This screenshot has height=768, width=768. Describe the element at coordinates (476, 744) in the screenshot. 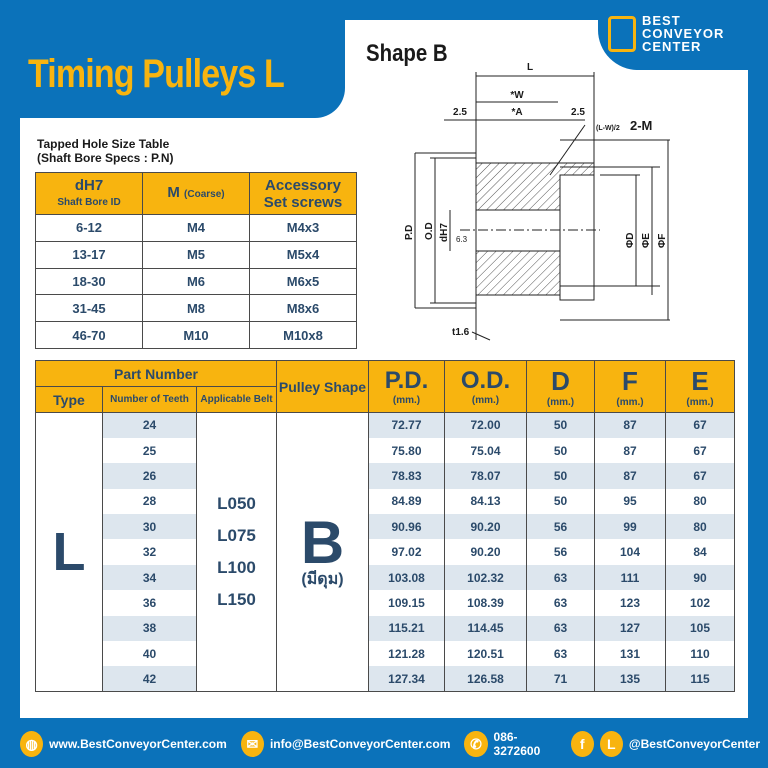

I see `phone-icon: ✆` at that location.